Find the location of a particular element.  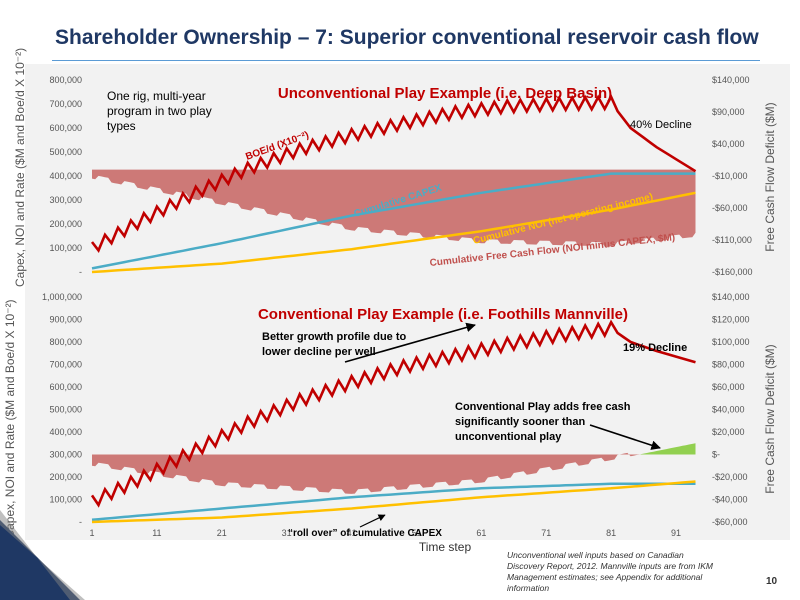

bottom-ytick-left: 700,000 is located at coordinates (65, 365).